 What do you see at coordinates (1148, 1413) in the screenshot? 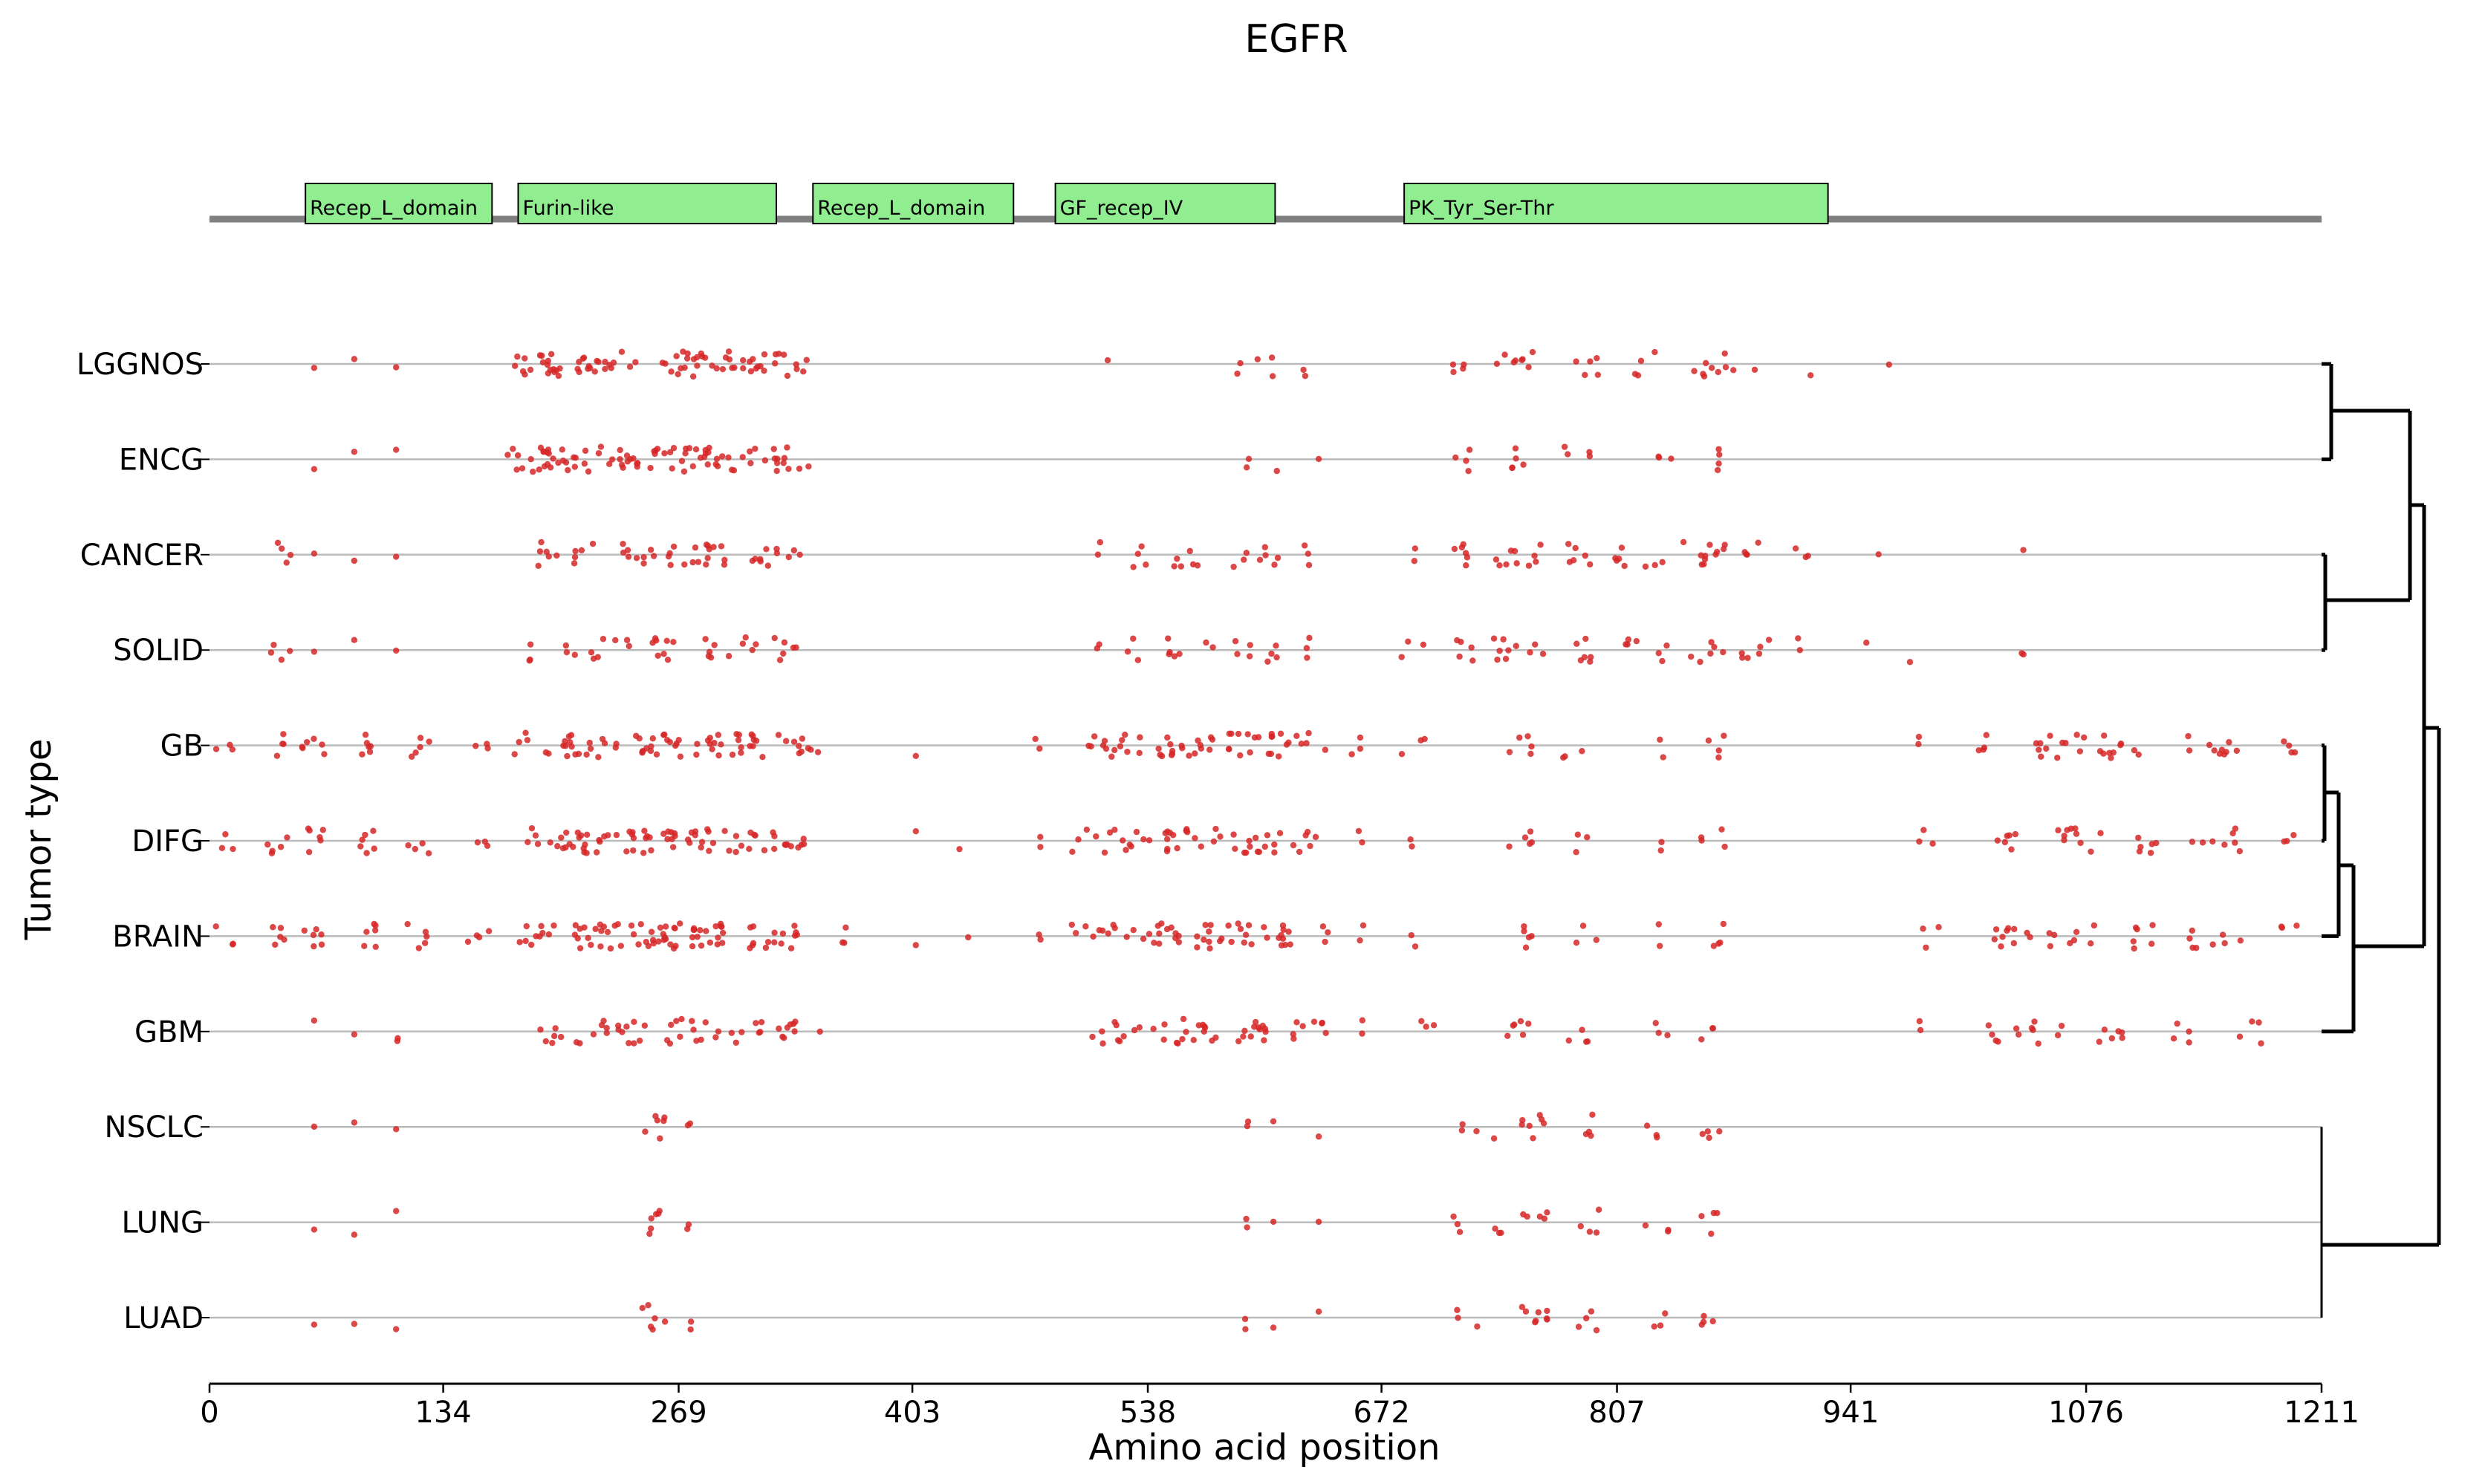
I see `x-tick-label: 538` at bounding box center [1148, 1413].